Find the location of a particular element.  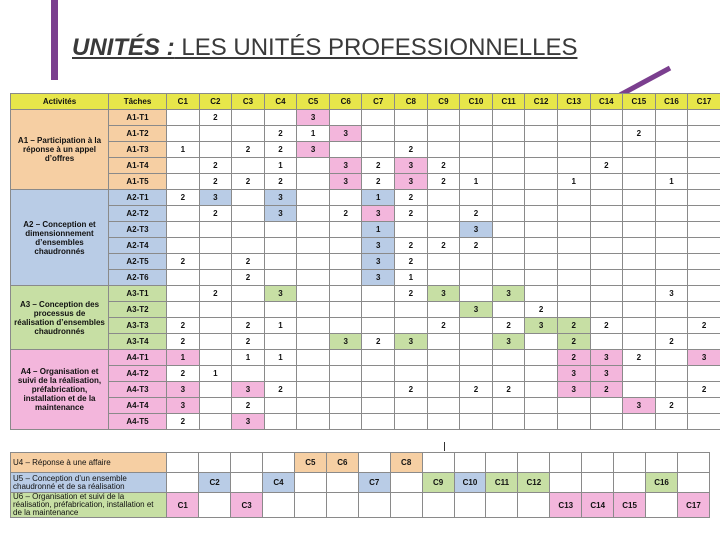

table-row: A4-T3 3 3 2 2 2 2 3 2 2 is located at coordinates (365, 389).